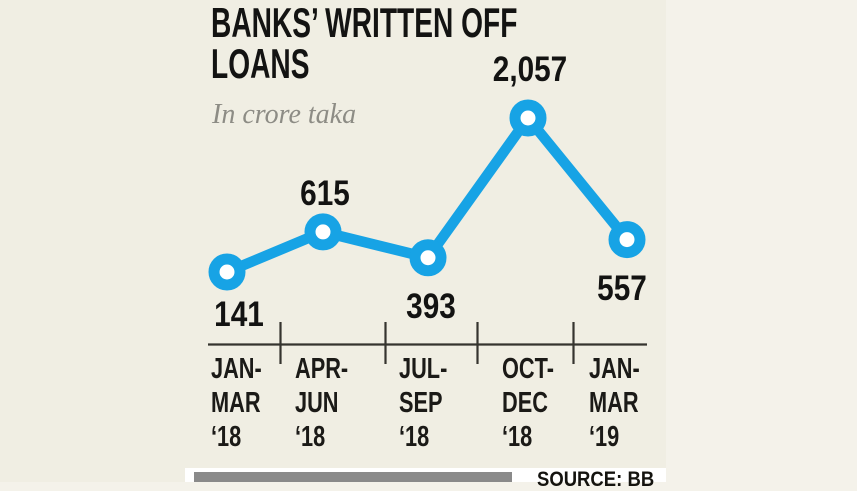 This screenshot has width=857, height=491. Describe the element at coordinates (530, 69) in the screenshot. I see `value-label: 2,057` at that location.